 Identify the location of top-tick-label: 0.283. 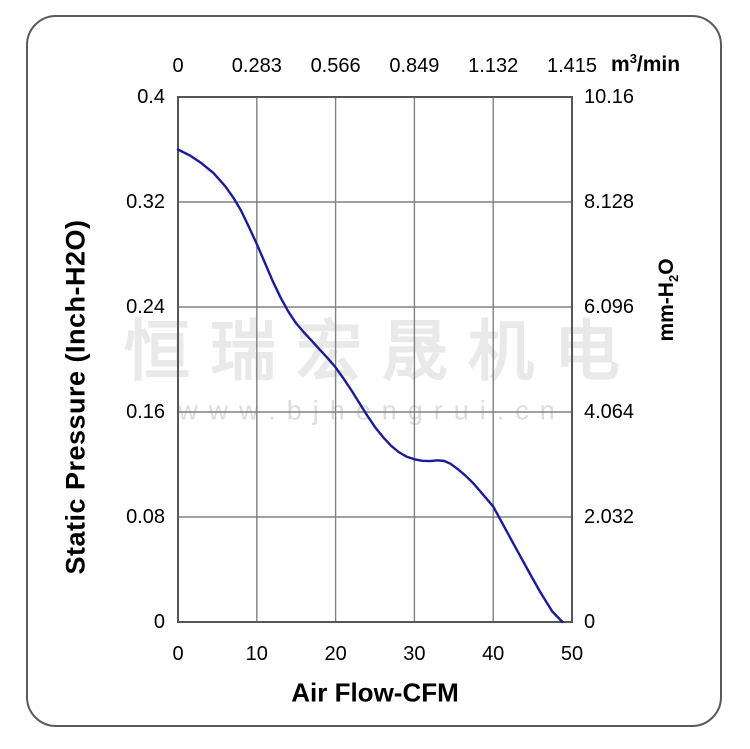
(256, 66).